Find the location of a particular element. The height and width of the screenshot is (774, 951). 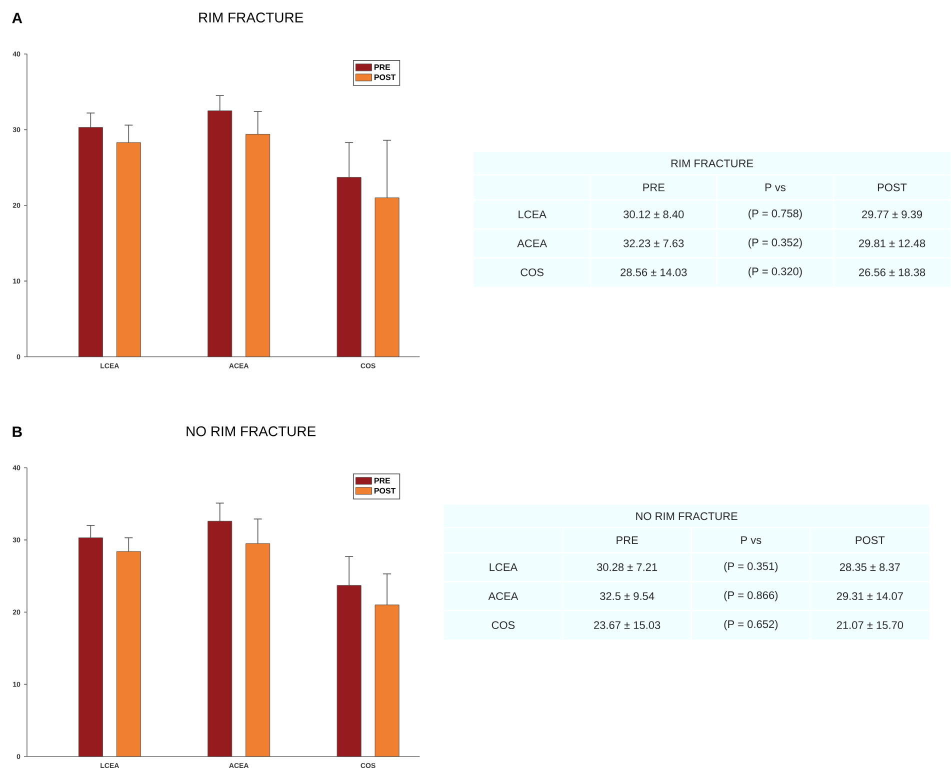

text: 29.31 ± 14.07 is located at coordinates (869, 596).